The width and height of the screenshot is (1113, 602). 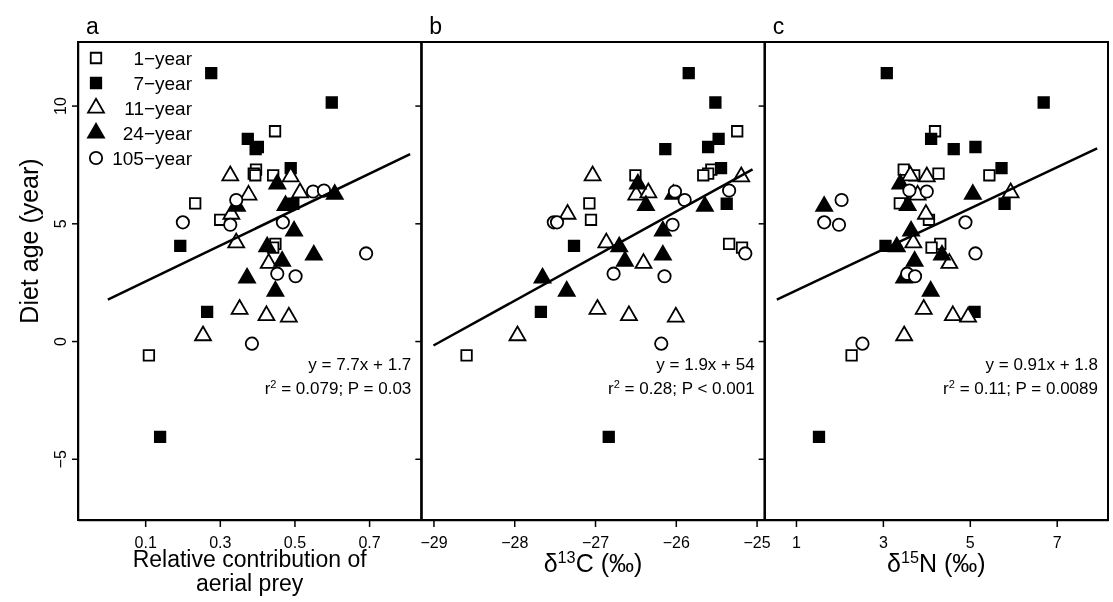 What do you see at coordinates (145, 542) in the screenshot?
I see `x-tick-label: 0.1` at bounding box center [145, 542].